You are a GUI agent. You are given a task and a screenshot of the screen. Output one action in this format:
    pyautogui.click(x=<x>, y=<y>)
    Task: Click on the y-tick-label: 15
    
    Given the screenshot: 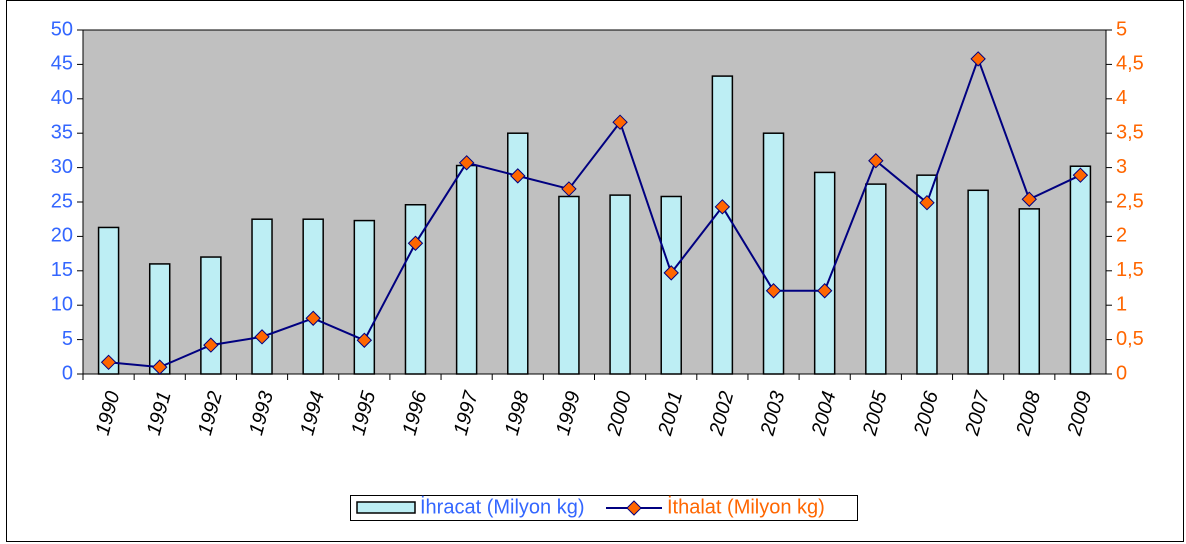 What is the action you would take?
    pyautogui.click(x=62, y=270)
    